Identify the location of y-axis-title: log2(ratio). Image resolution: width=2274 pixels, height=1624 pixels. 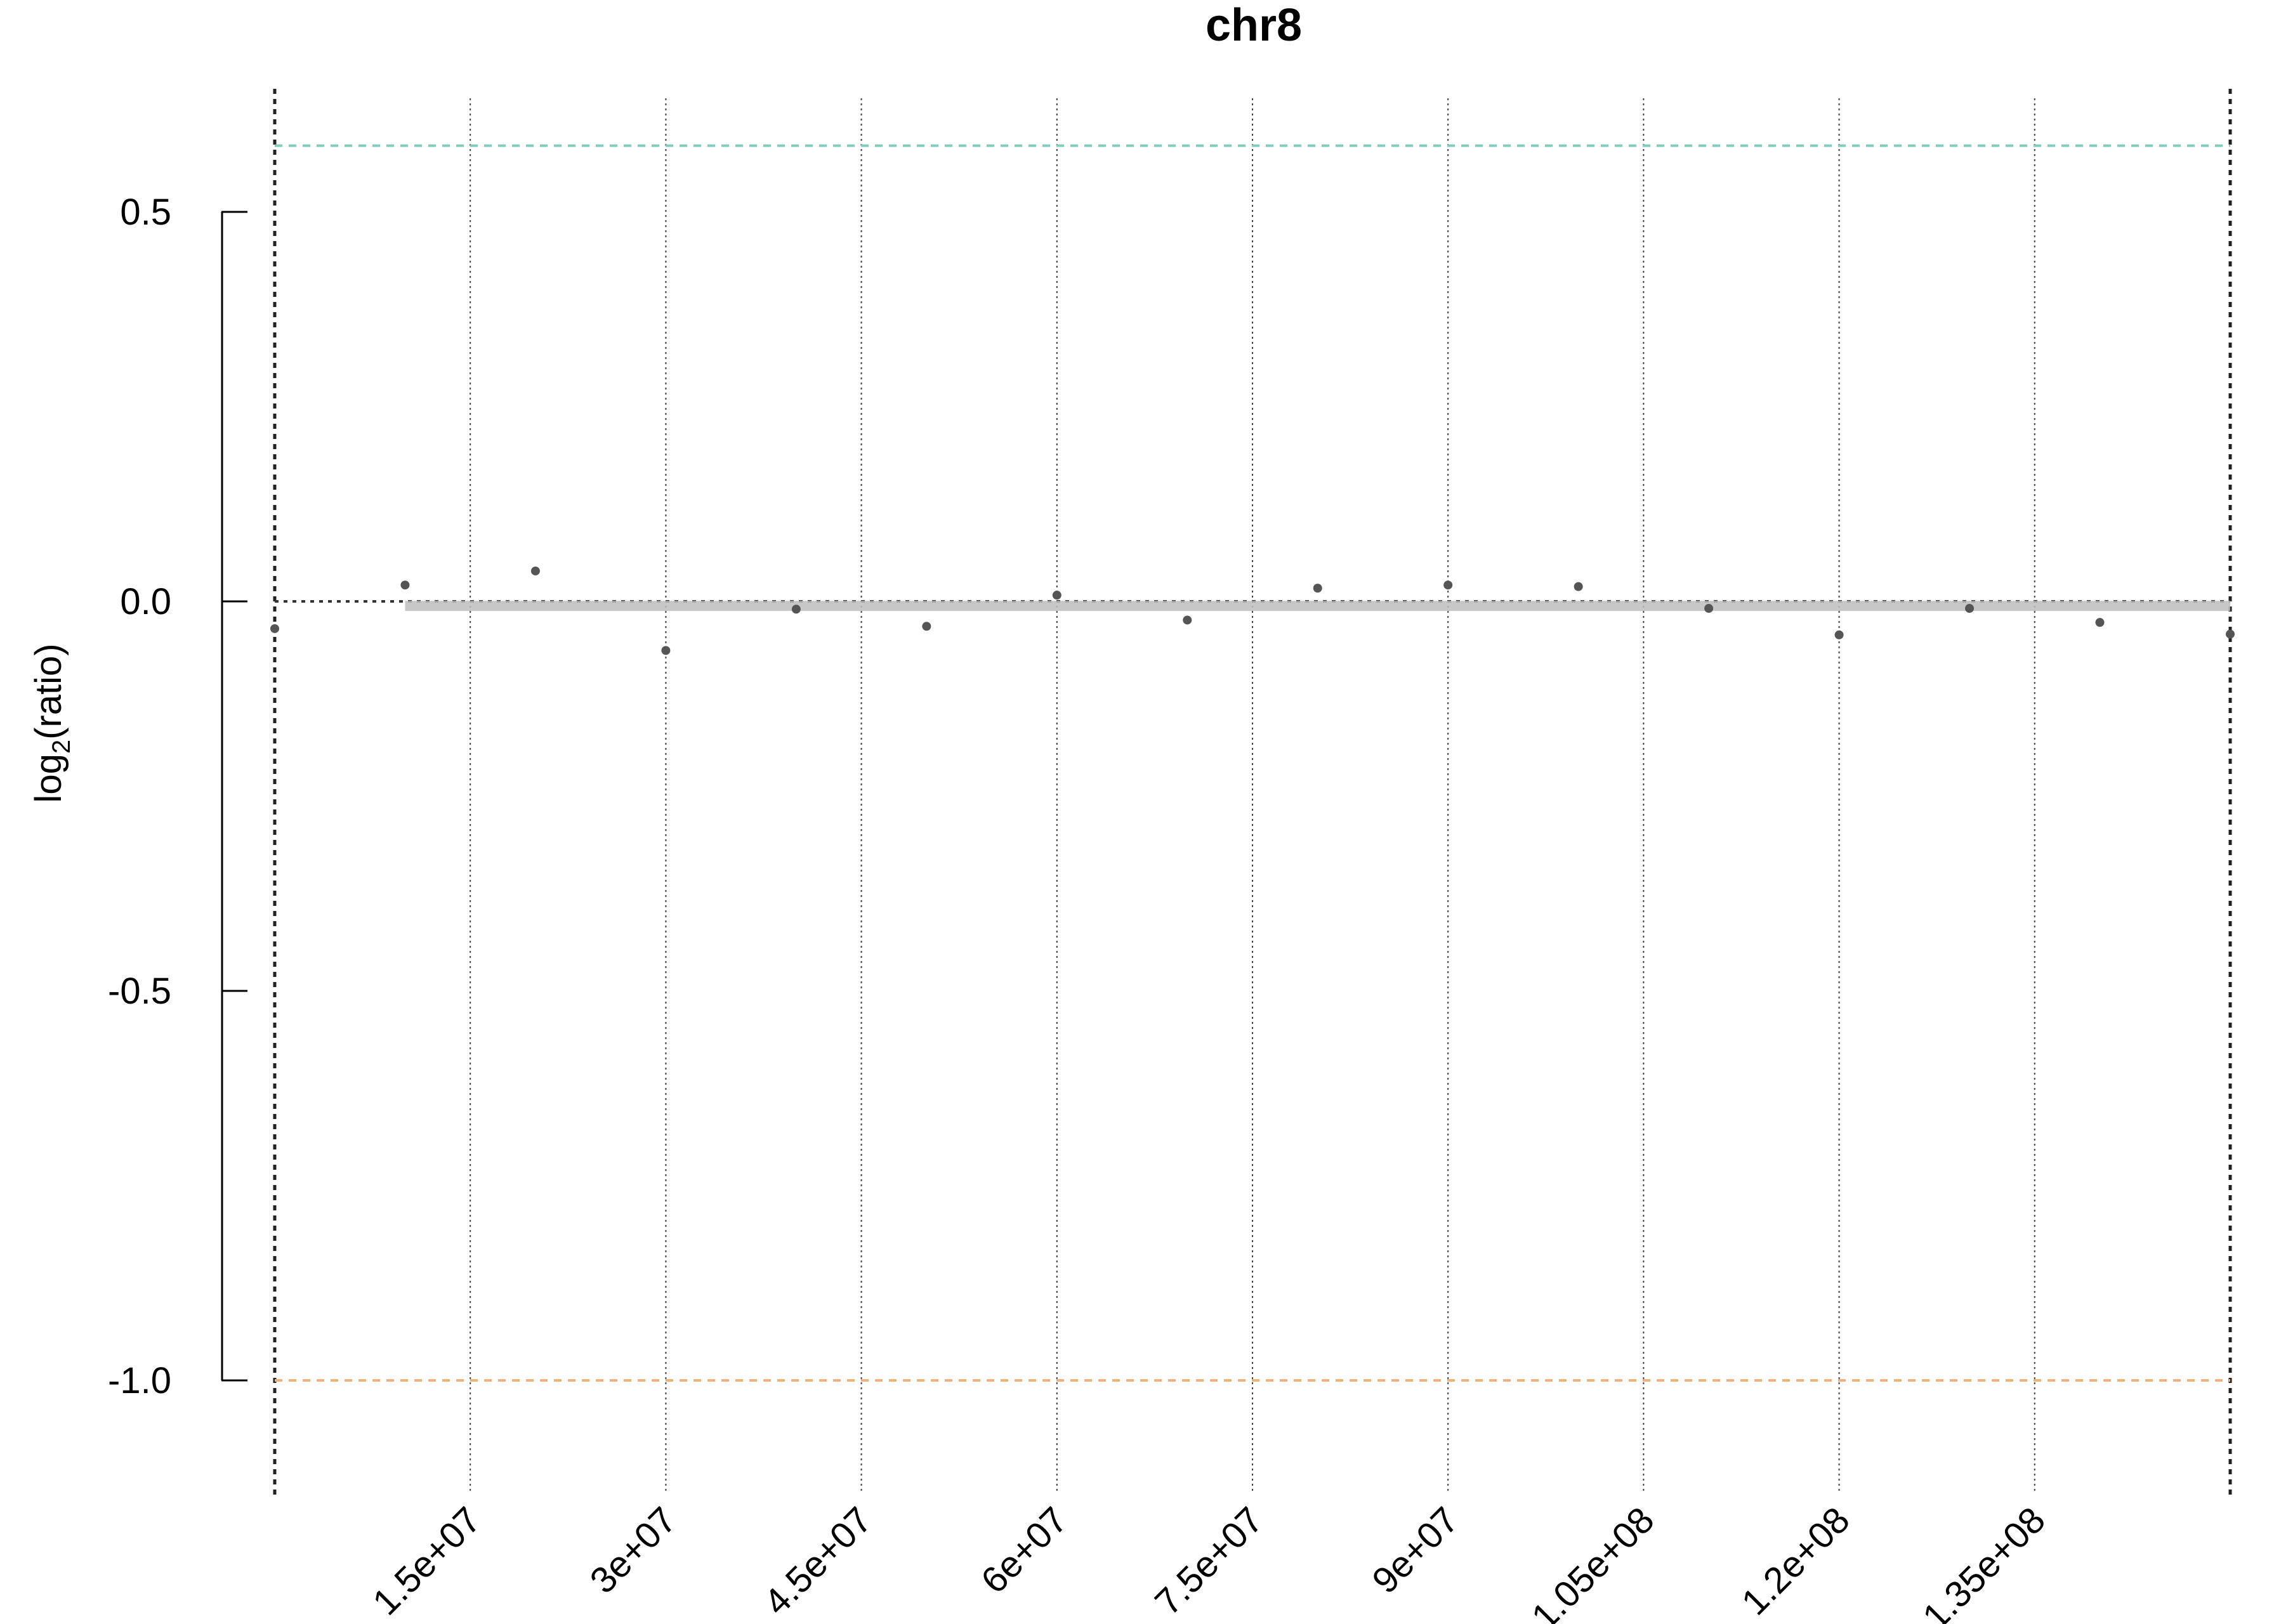
(52, 722).